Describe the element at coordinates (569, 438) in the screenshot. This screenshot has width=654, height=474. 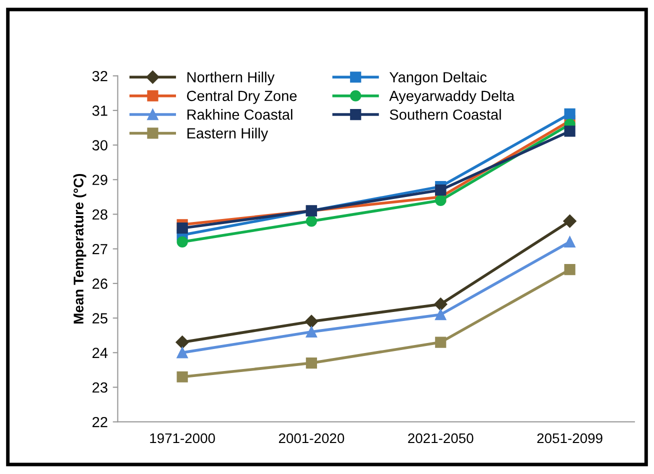
I see `x-tick-label: 2051-2099` at that location.